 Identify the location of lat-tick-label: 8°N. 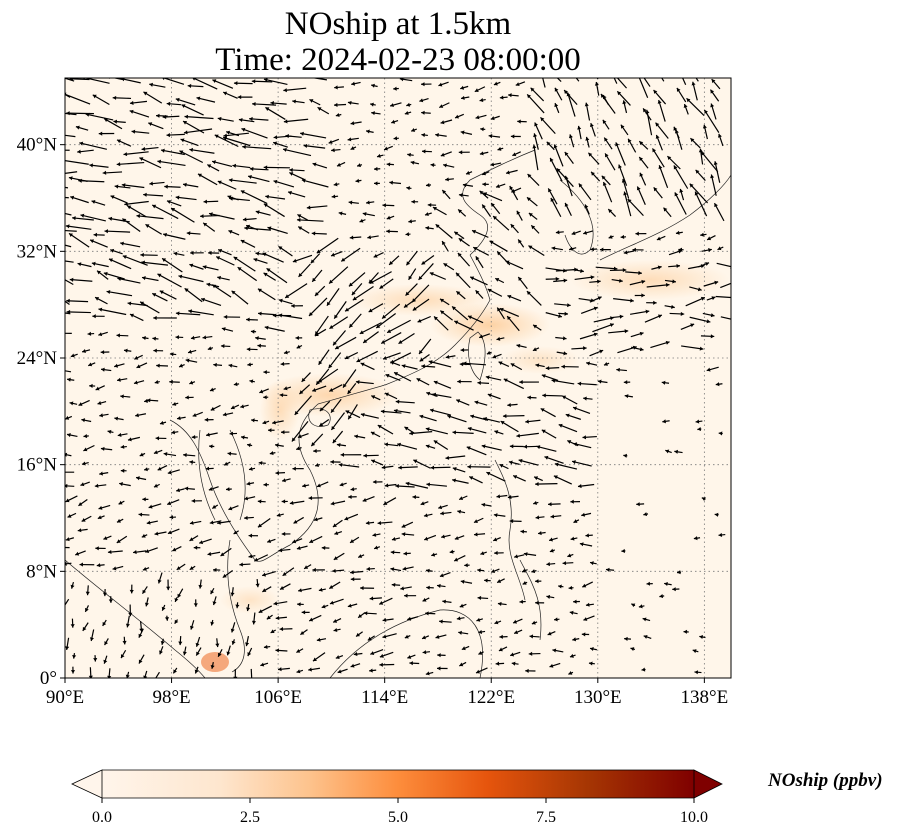
(41, 571).